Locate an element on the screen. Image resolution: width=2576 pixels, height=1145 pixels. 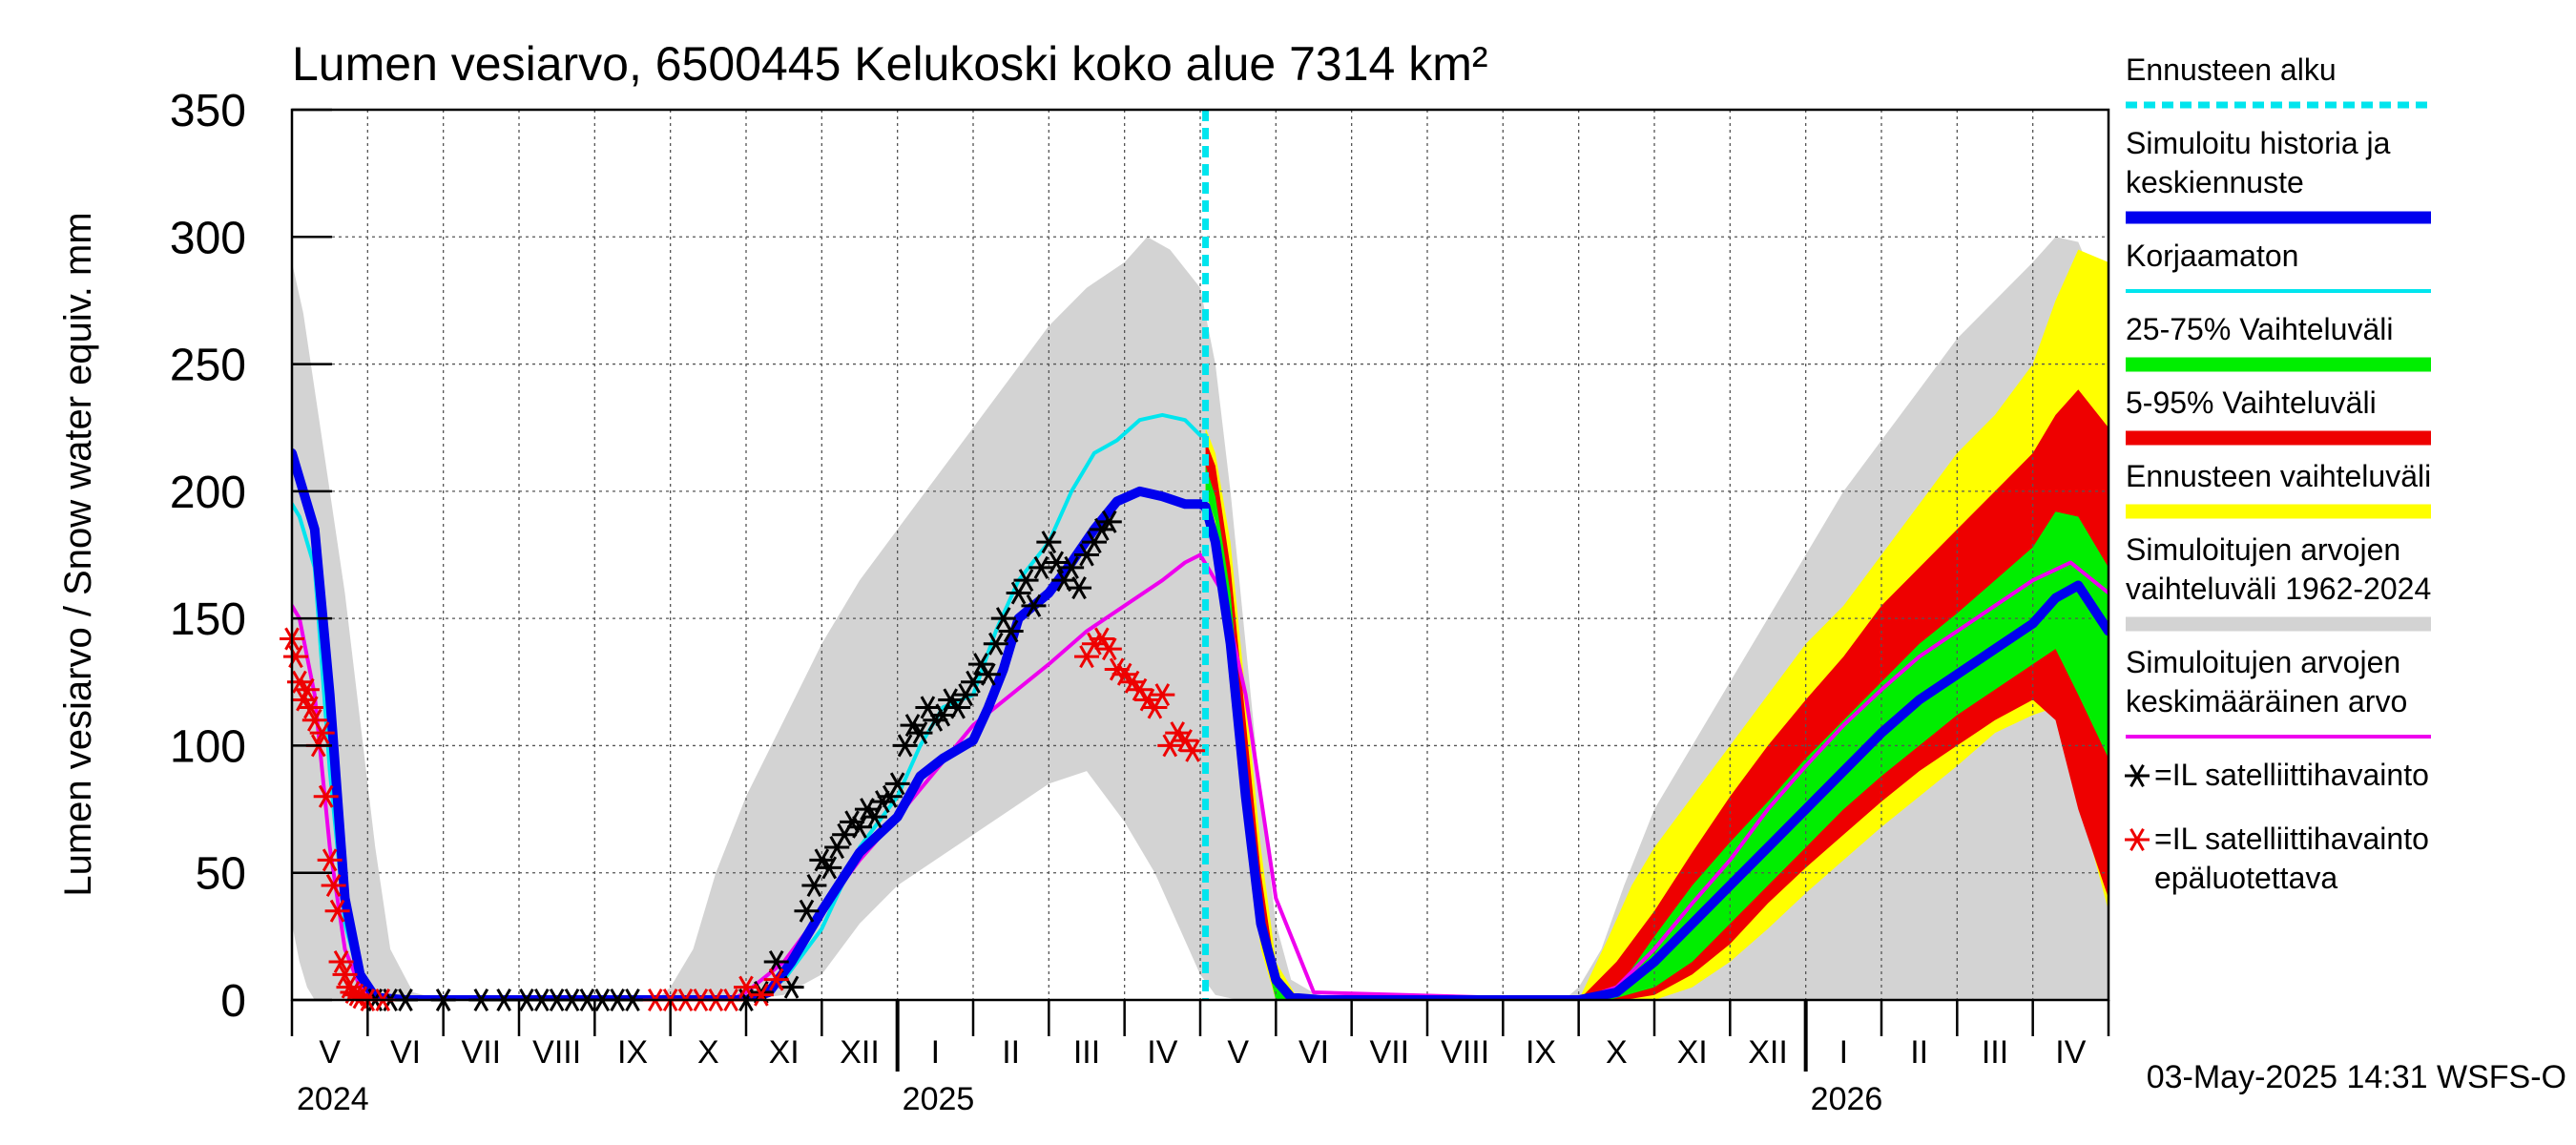
year-label: 2026 is located at coordinates (1847, 1099).